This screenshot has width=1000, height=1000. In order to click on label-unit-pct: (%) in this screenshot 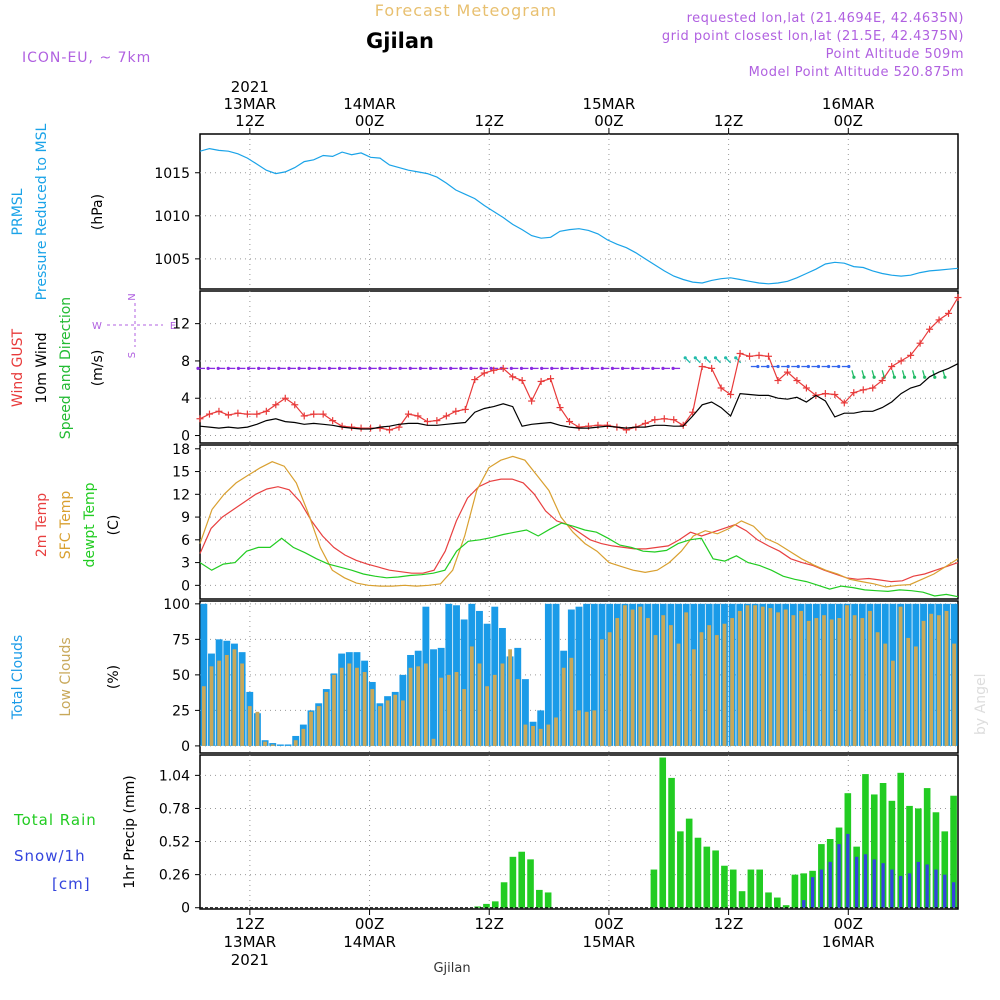, I will do `click(114, 677)`.